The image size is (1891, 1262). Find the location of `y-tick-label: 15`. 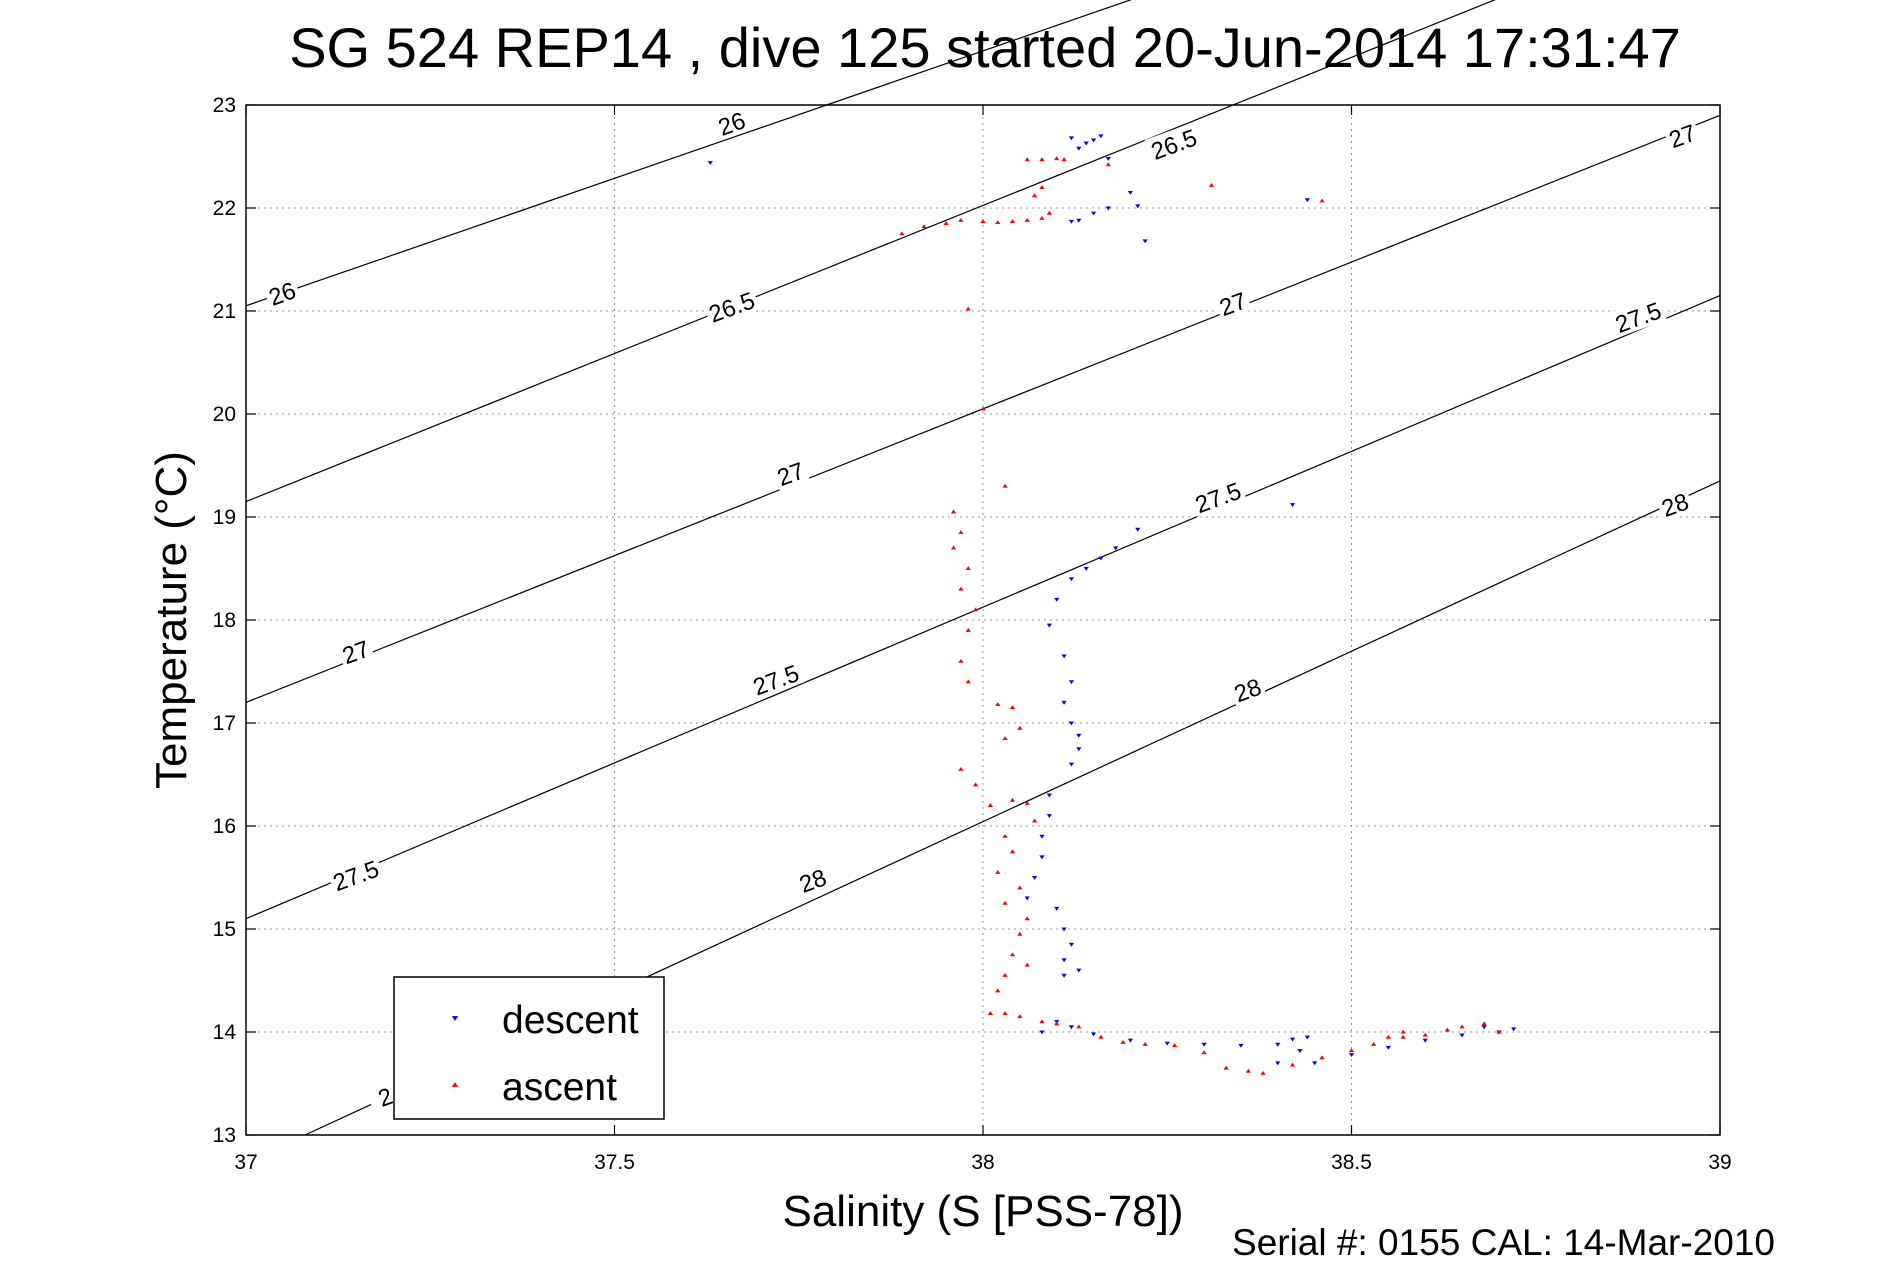

y-tick-label: 15 is located at coordinates (224, 929).